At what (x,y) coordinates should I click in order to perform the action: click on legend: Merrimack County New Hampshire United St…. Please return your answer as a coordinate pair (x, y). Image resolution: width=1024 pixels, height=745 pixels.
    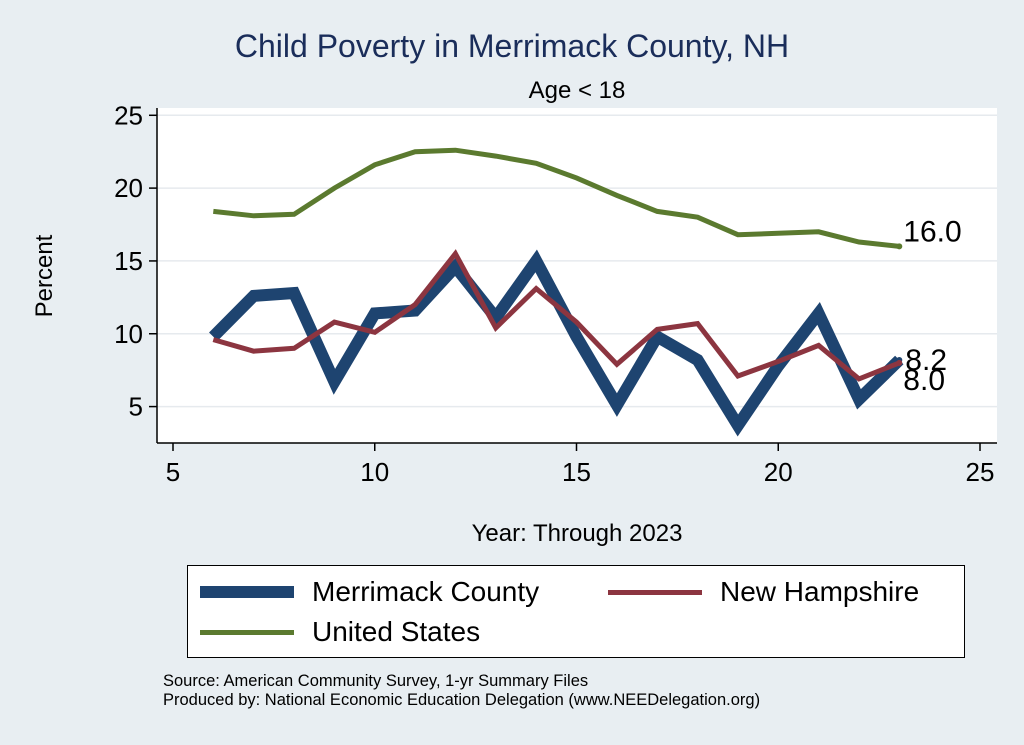
    Looking at the image, I should click on (576, 611).